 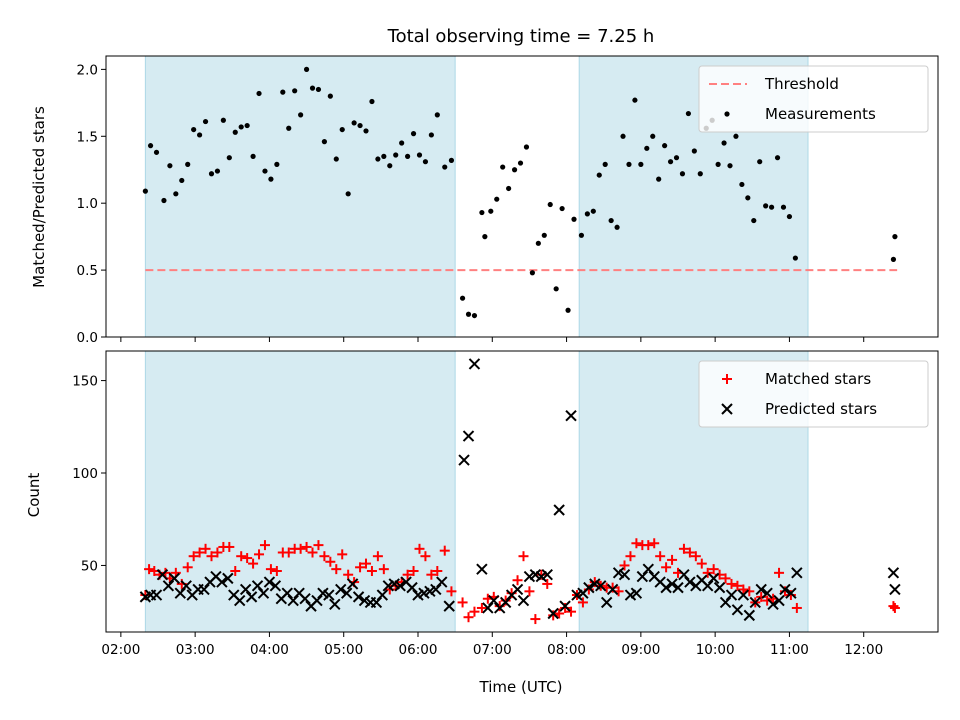 What do you see at coordinates (85, 382) in the screenshot?
I see `bottom-y-tick-label: 150` at bounding box center [85, 382].